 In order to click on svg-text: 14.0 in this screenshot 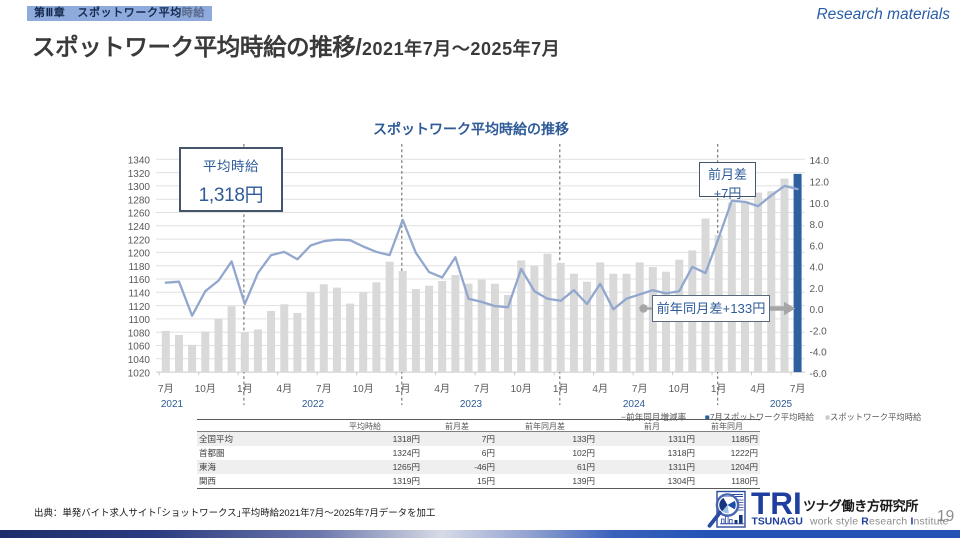, I will do `click(820, 161)`.